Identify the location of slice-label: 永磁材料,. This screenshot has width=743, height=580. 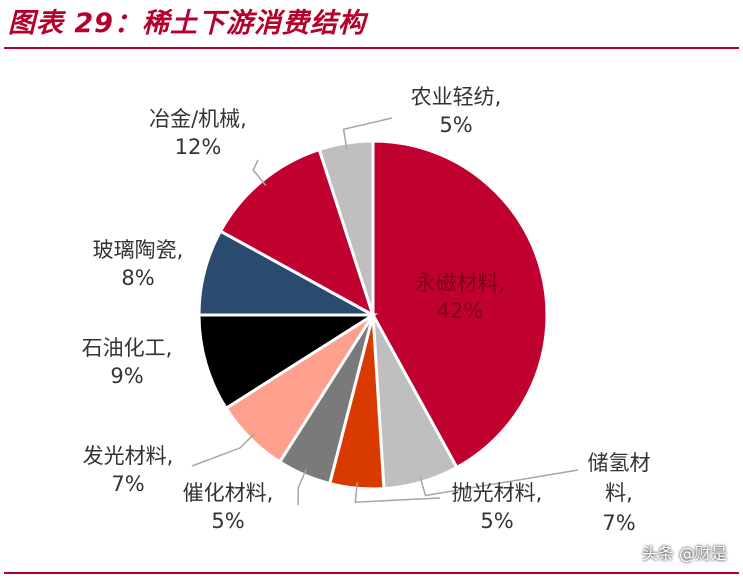
(460, 283).